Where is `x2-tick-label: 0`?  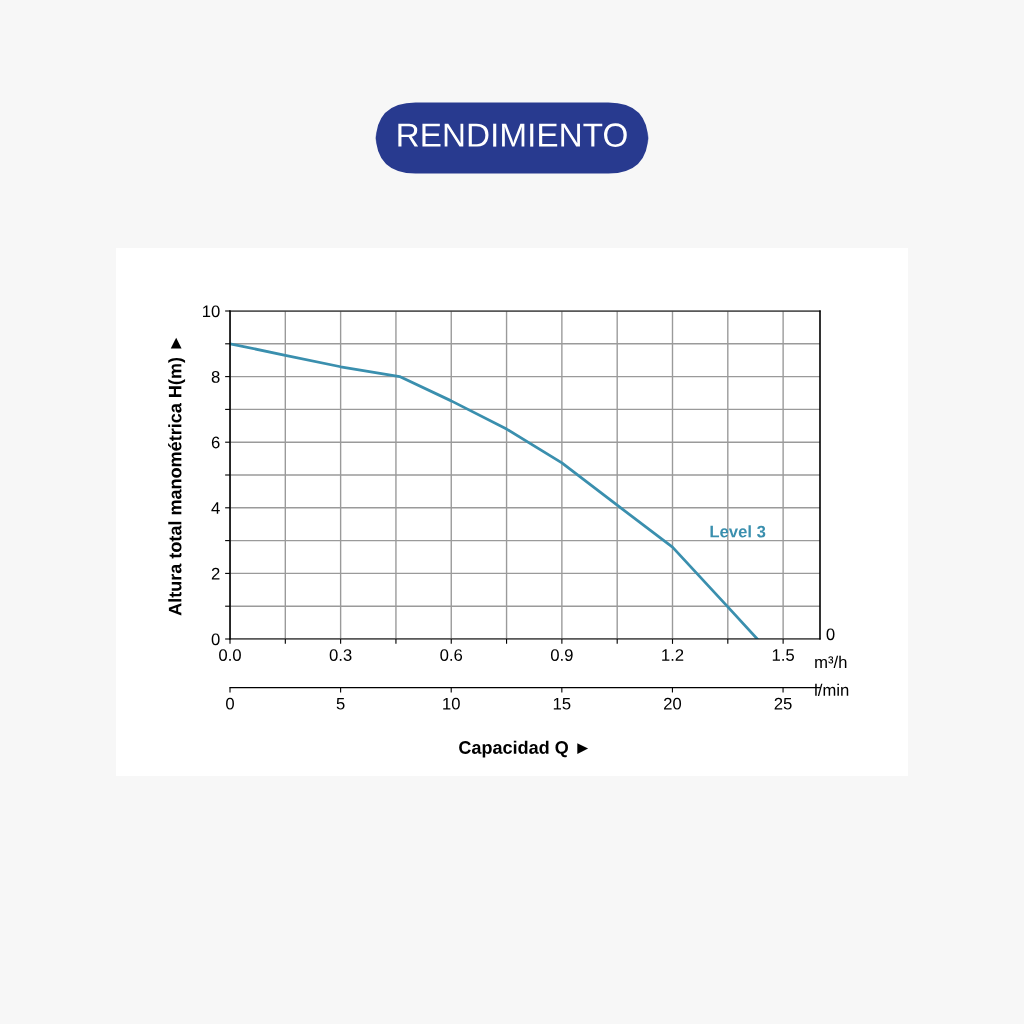
x2-tick-label: 0 is located at coordinates (230, 703).